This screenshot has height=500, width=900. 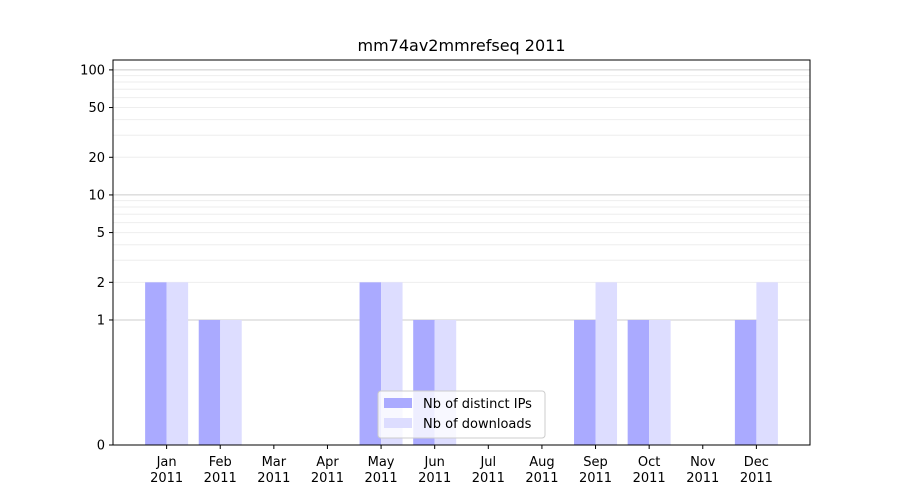 What do you see at coordinates (274, 462) in the screenshot?
I see `x-tick-label-month: Mar` at bounding box center [274, 462].